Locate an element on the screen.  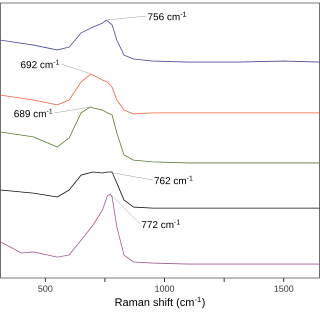
annotation: 762 cm$^{-1}$ is located at coordinates (173, 180).